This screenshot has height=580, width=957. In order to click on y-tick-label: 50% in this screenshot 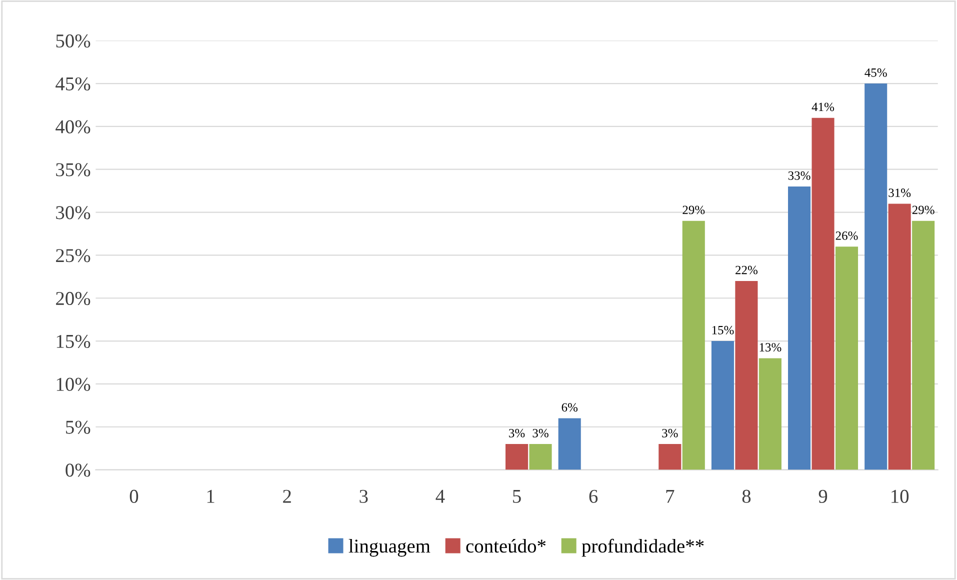, I will do `click(73, 41)`.